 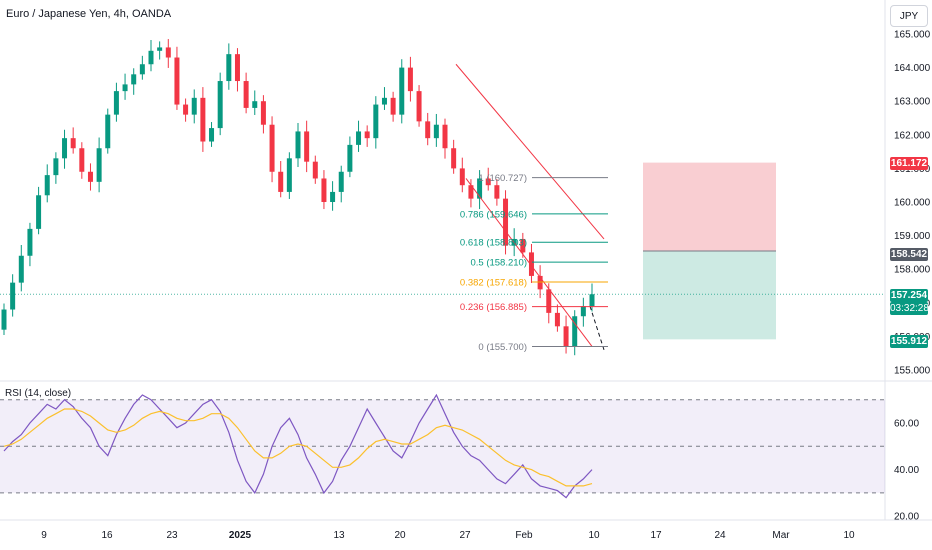 I want to click on fib-level-label: 0.382 (157.618), so click(x=493, y=283).